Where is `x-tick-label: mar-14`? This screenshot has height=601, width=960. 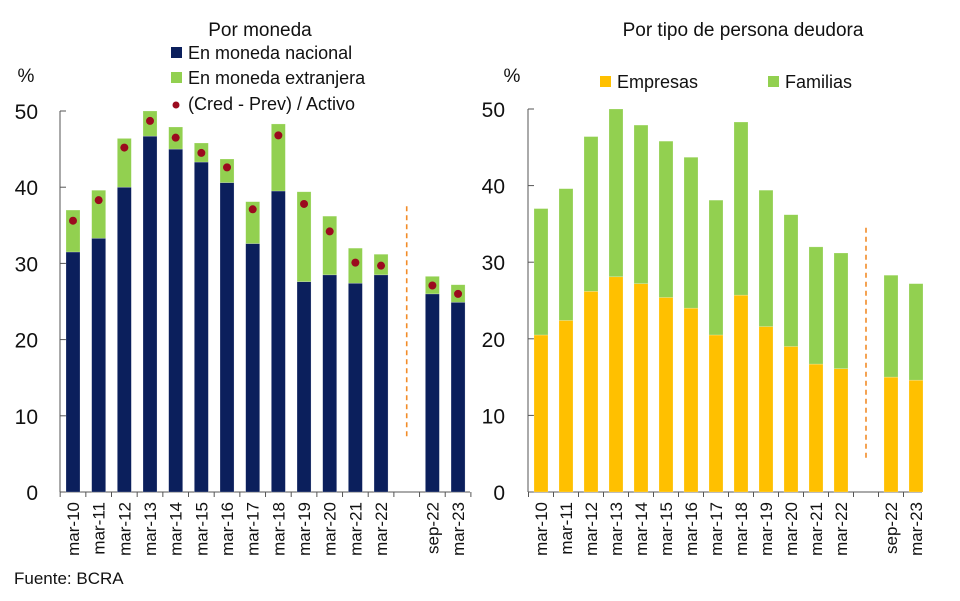
x-tick-label: mar-14 is located at coordinates (641, 529).